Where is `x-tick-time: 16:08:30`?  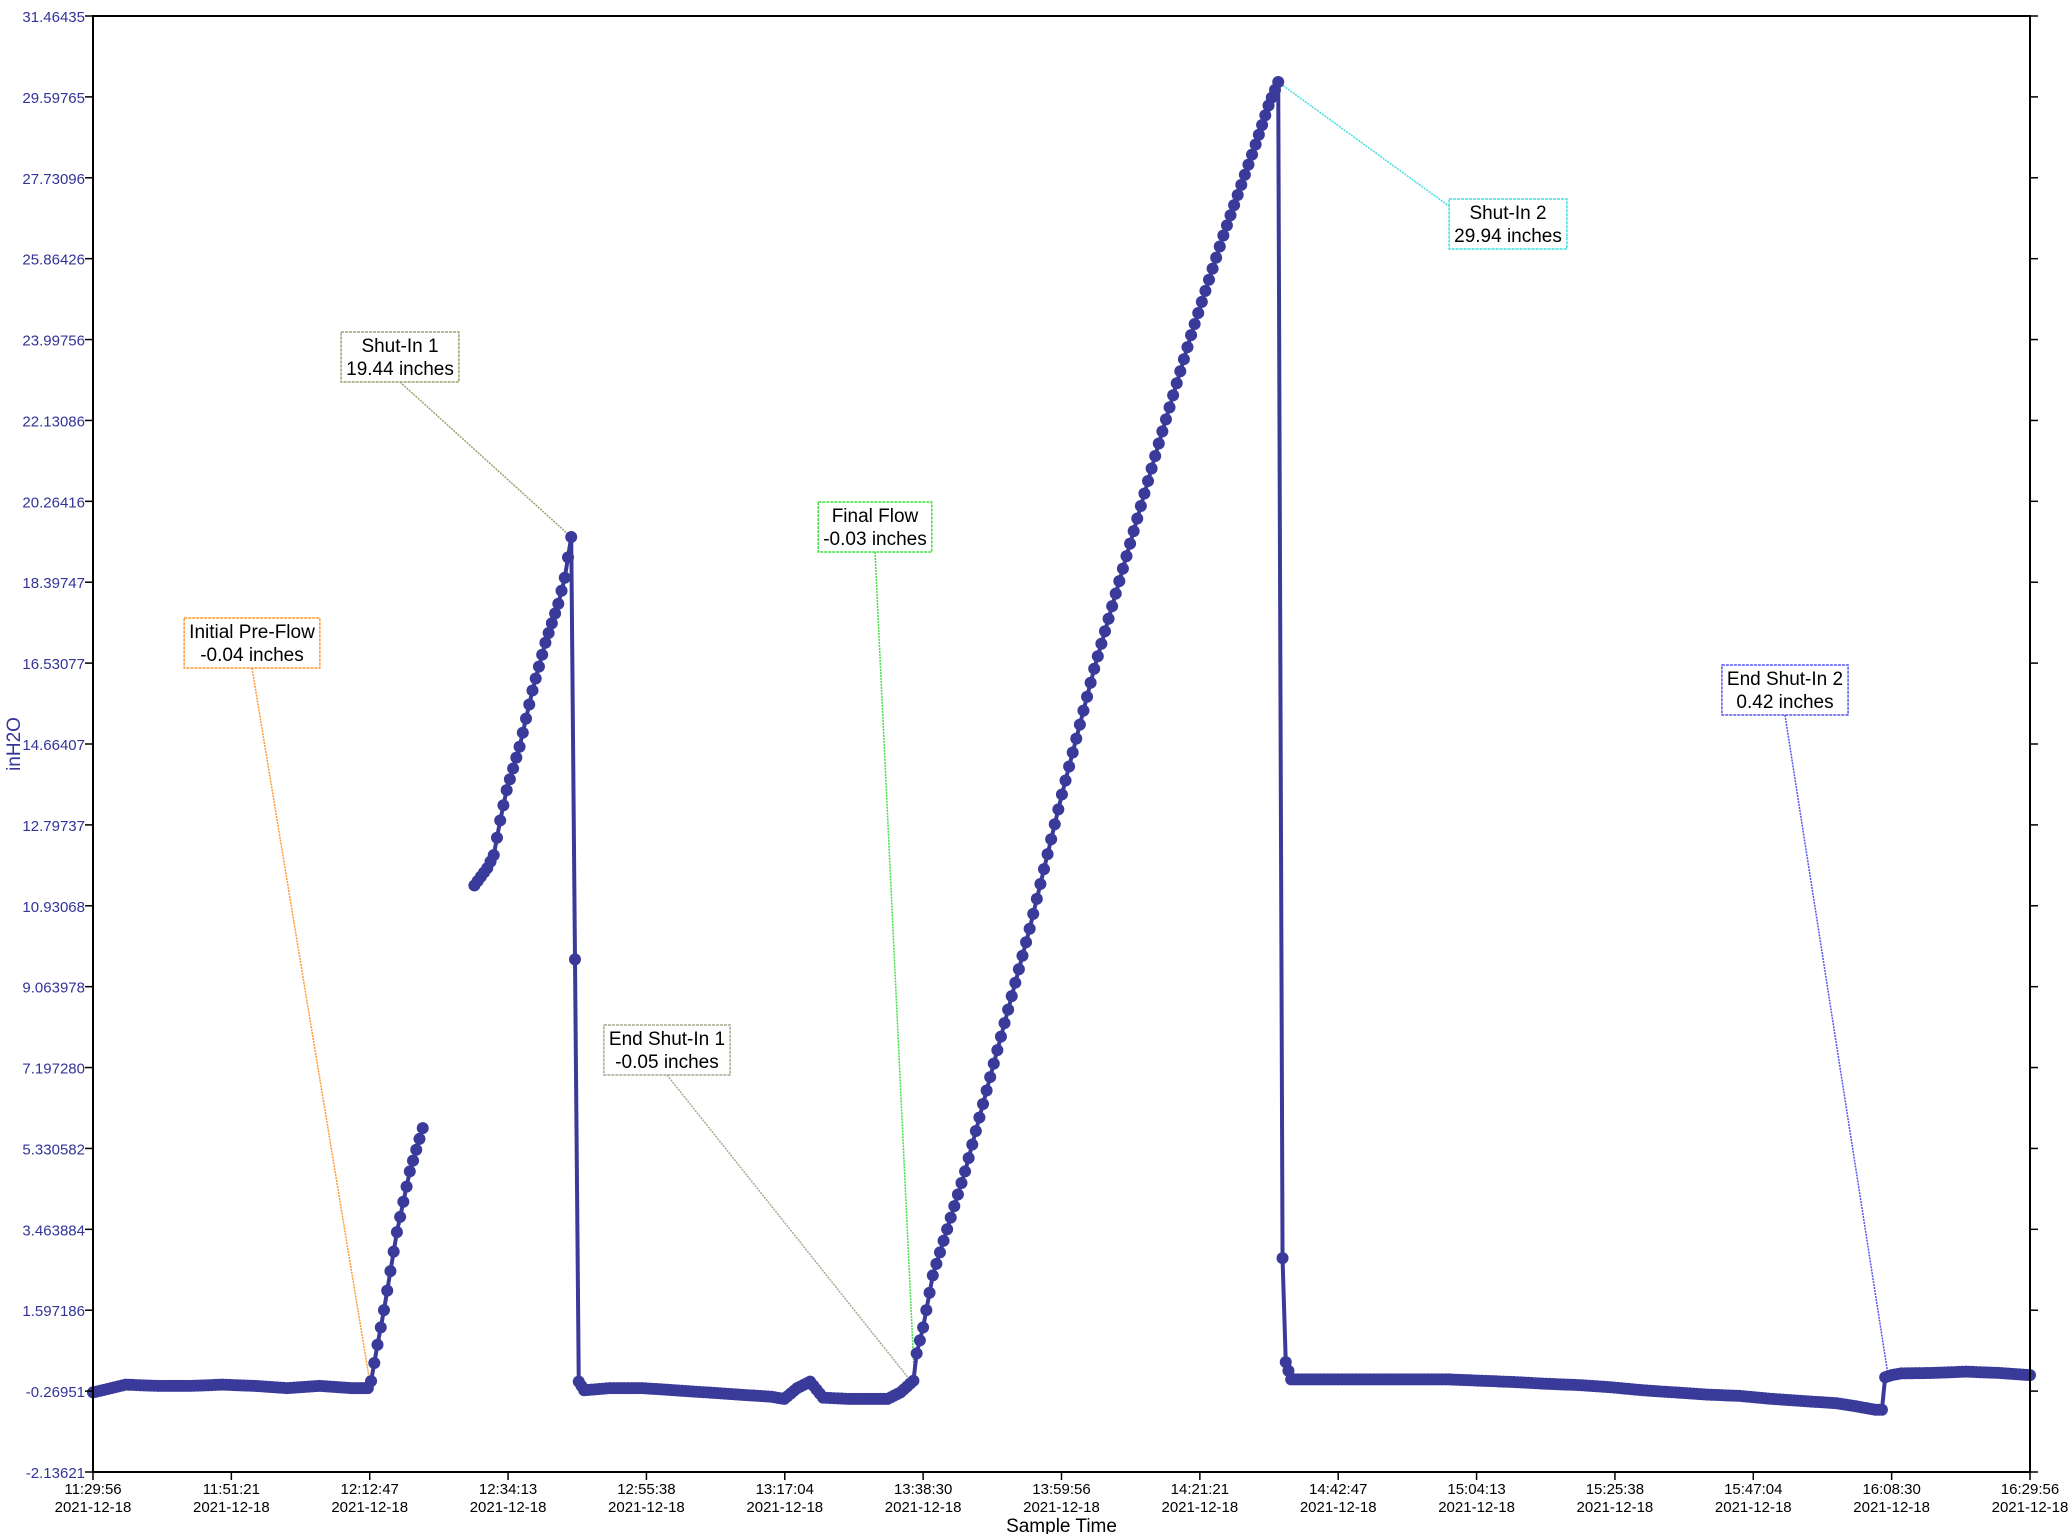
x-tick-time: 16:08:30 is located at coordinates (1891, 1489).